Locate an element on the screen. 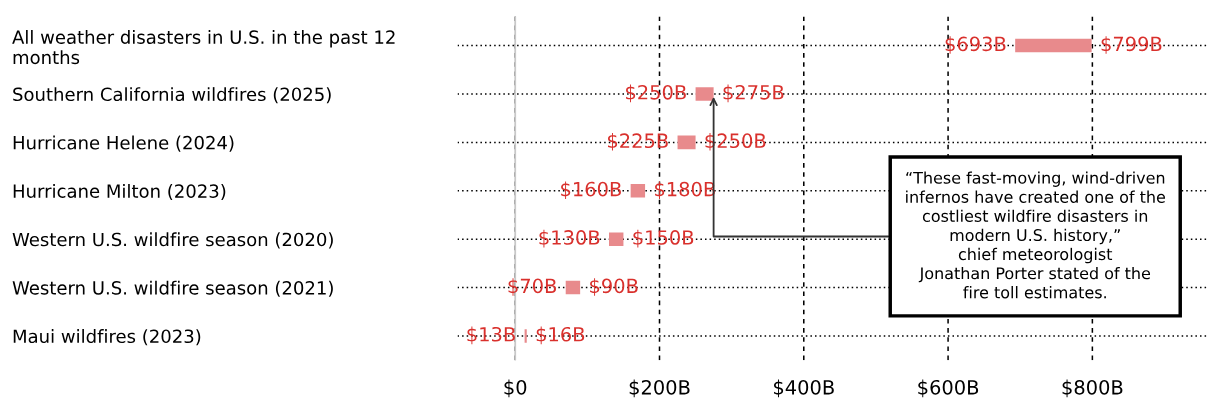 Image resolution: width=1220 pixels, height=414 pixels. annotation: $160B is located at coordinates (591, 190).